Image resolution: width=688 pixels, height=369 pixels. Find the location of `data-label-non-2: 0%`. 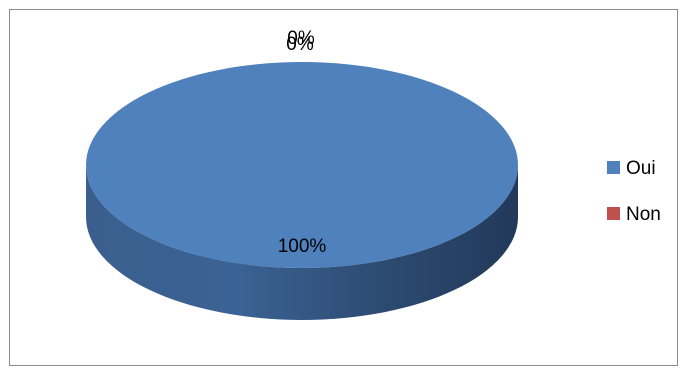

data-label-non-2: 0% is located at coordinates (301, 38).